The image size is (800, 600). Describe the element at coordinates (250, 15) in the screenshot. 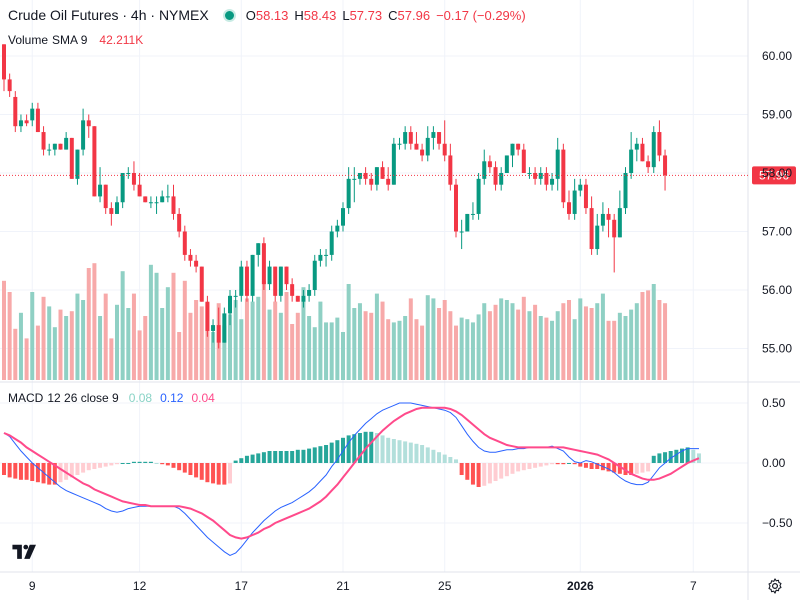

I see `open-label: O` at that location.